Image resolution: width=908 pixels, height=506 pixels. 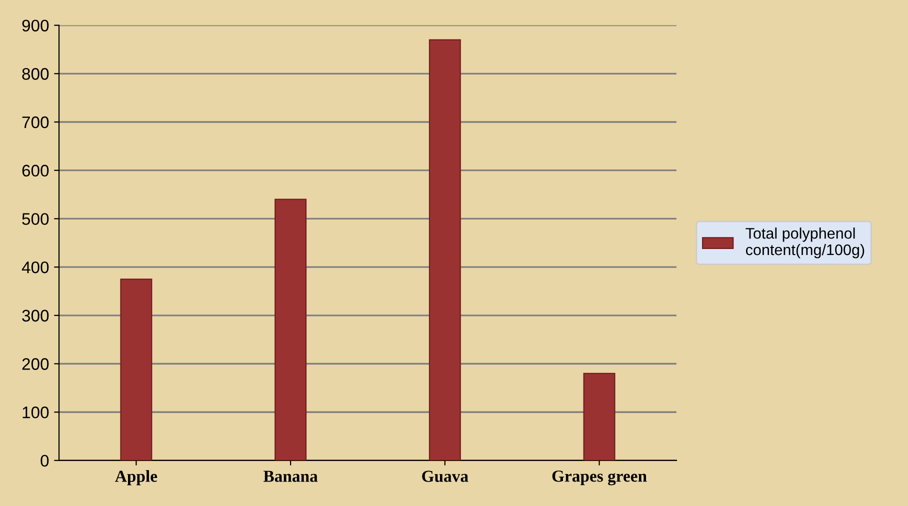 I want to click on y-tick-label: 600, so click(x=35, y=170).